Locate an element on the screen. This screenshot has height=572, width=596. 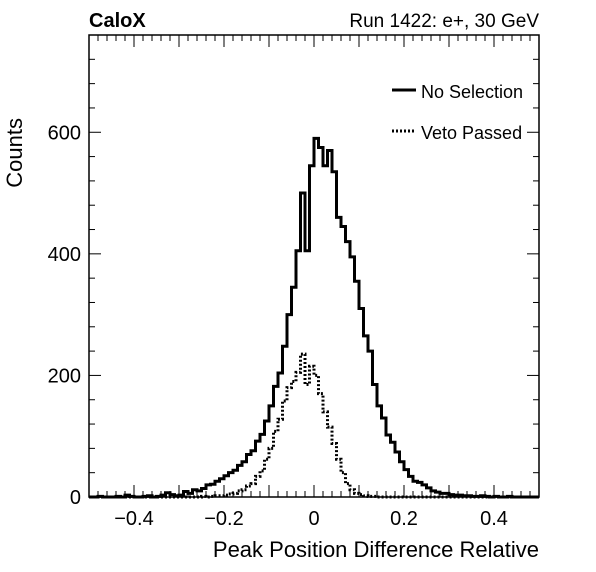
x-axis-title: Peak Position Difference Relative is located at coordinates (376, 549).